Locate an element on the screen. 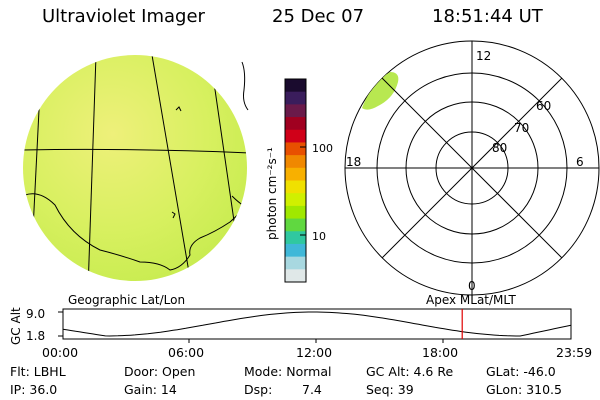 The image size is (600, 400). geographic-label: Geographic Lat/Lon is located at coordinates (127, 300).